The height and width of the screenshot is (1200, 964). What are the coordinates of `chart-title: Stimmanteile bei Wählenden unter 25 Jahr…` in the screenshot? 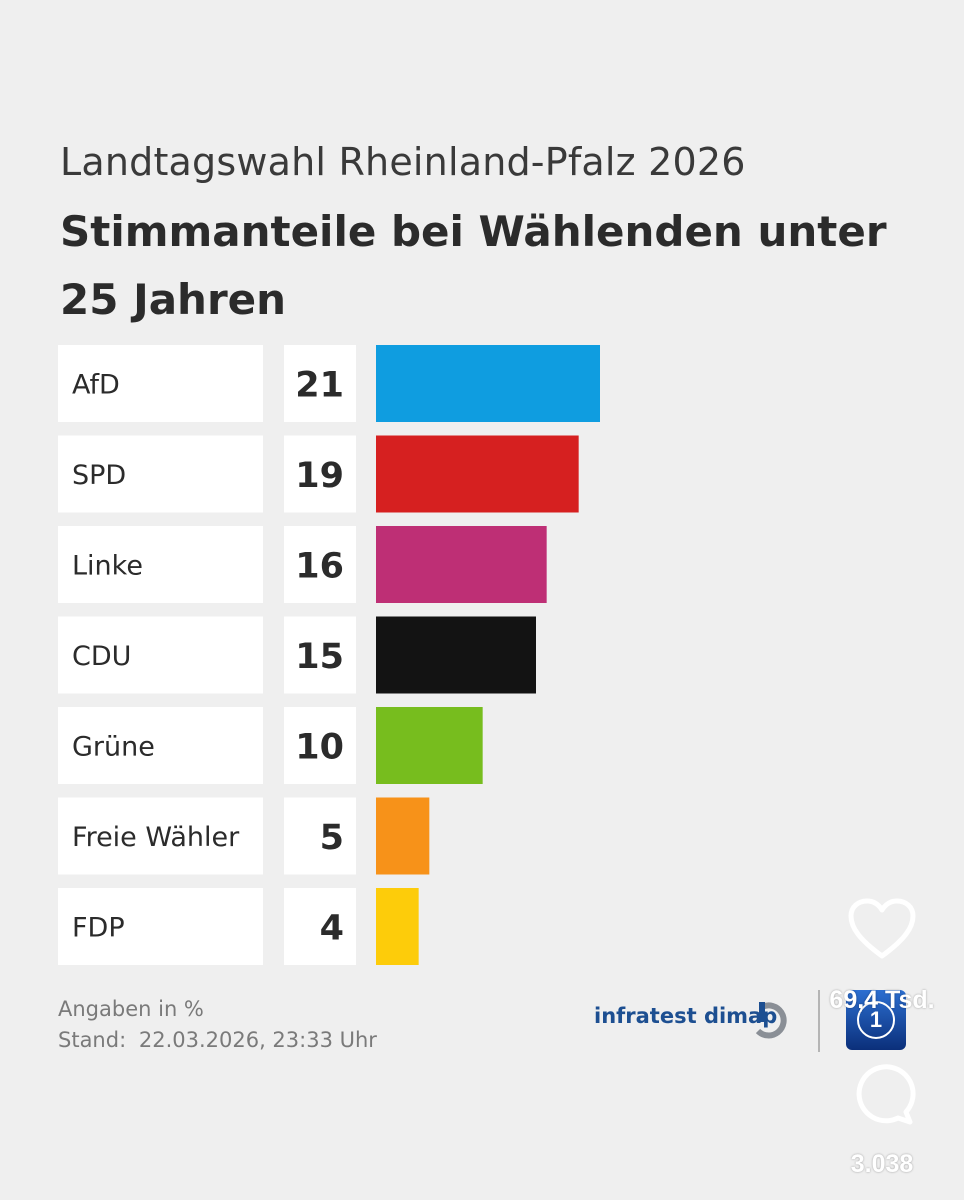 It's located at (473, 265).